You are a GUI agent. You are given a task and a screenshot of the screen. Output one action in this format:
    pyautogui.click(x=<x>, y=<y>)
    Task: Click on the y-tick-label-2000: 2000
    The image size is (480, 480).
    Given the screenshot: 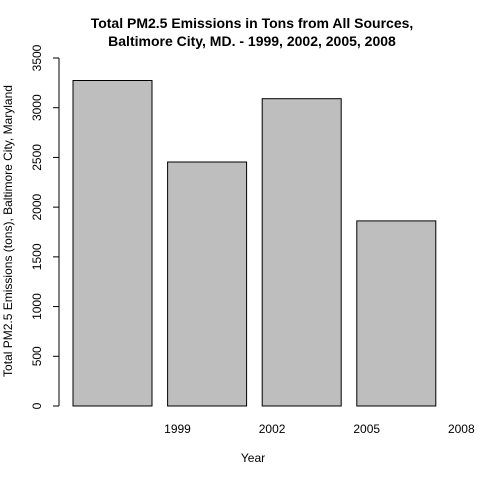 What is the action you would take?
    pyautogui.click(x=37, y=206)
    